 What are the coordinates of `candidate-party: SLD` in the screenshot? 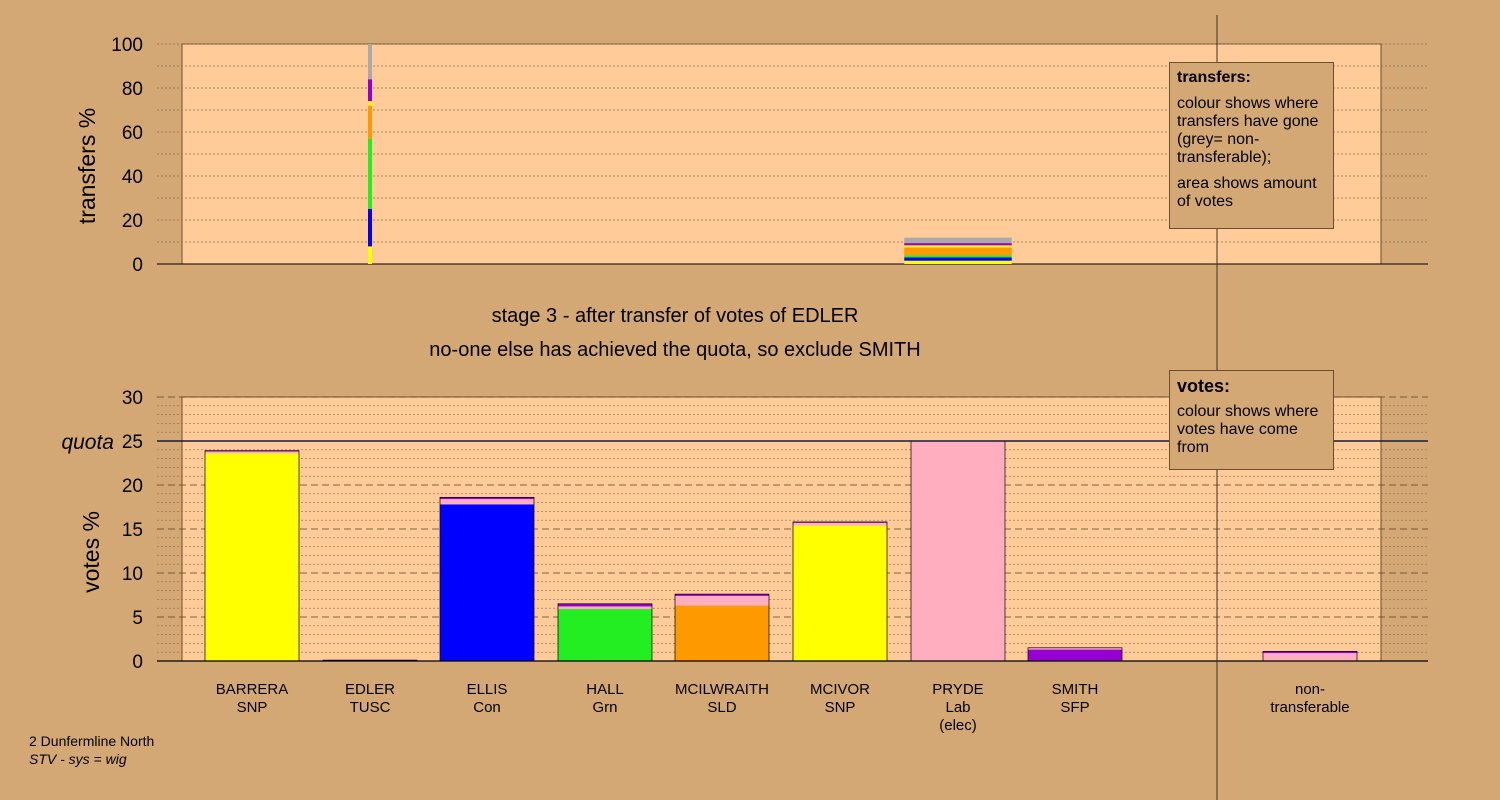 It's located at (721, 707).